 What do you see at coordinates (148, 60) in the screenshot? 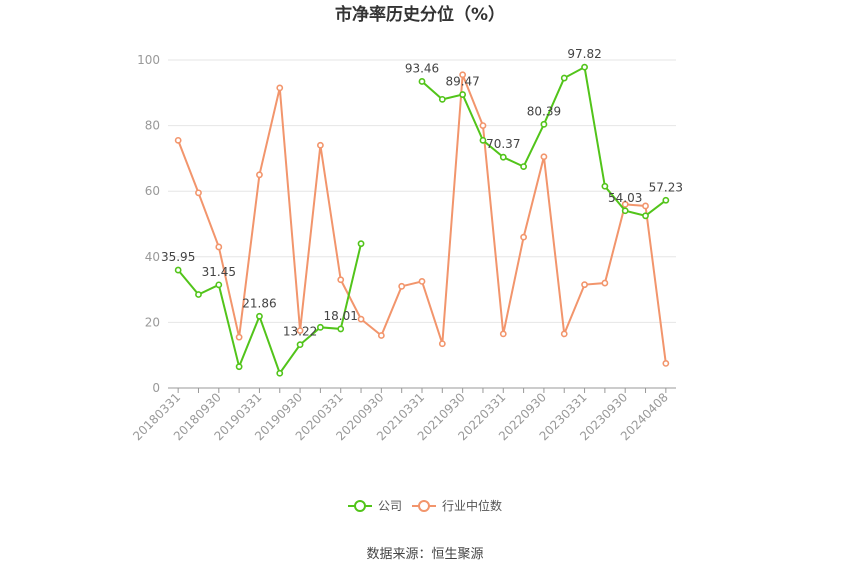
I see `y-tick-label: 100` at bounding box center [148, 60].